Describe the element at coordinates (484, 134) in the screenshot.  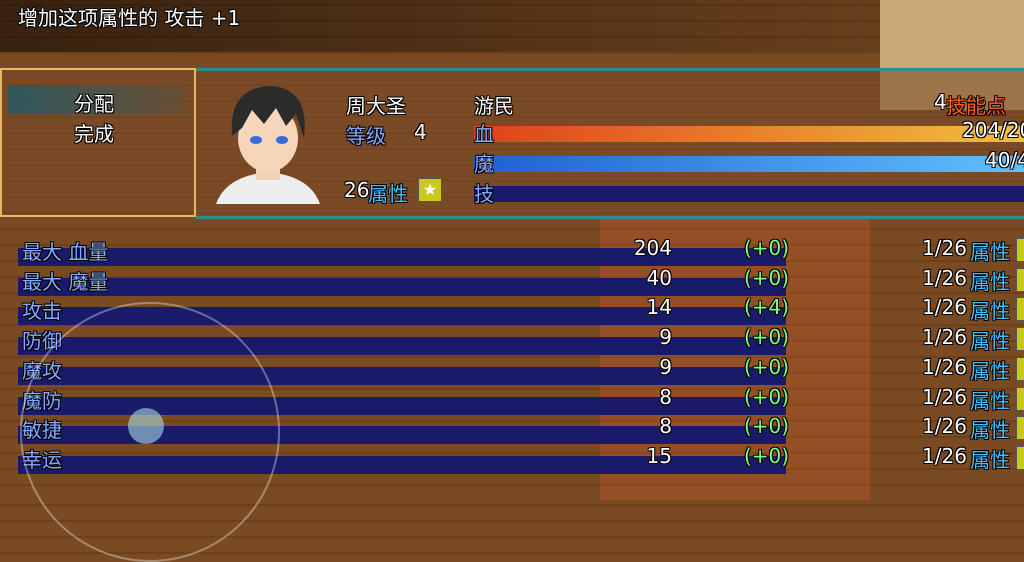
I see `hp-label: 血` at that location.